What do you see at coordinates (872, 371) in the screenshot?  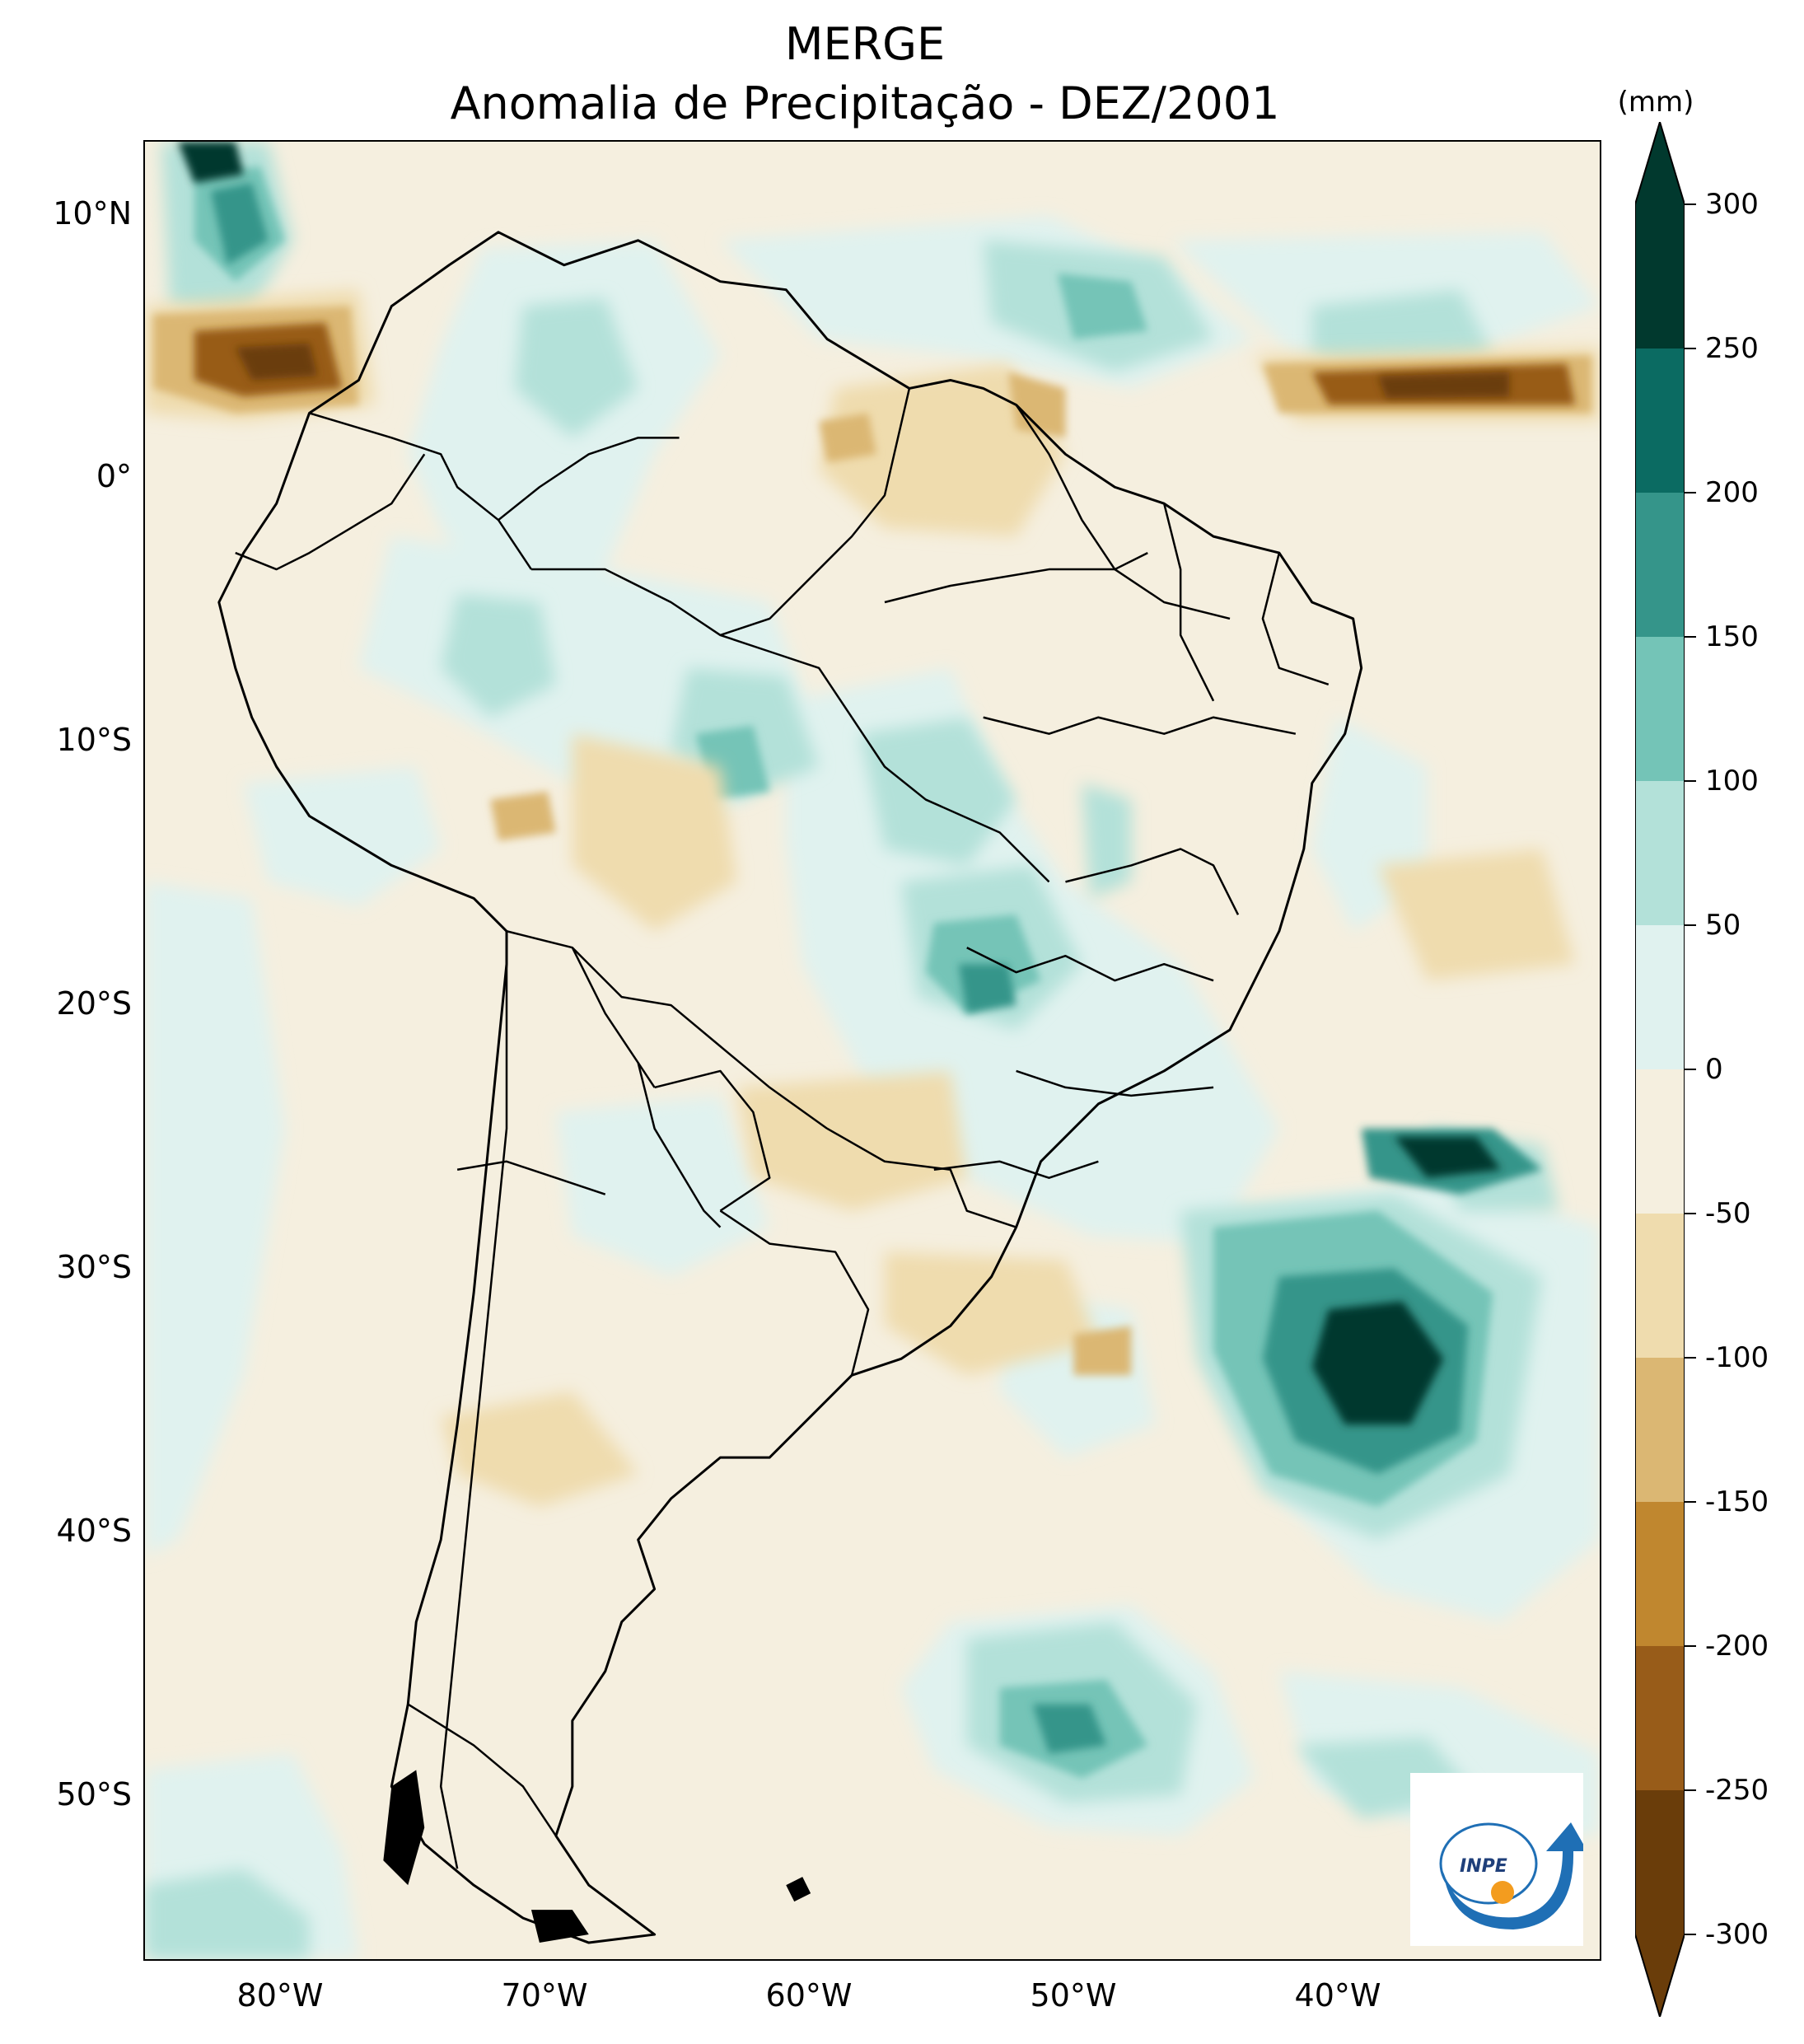 I see `anomaly-neg-max` at bounding box center [872, 371].